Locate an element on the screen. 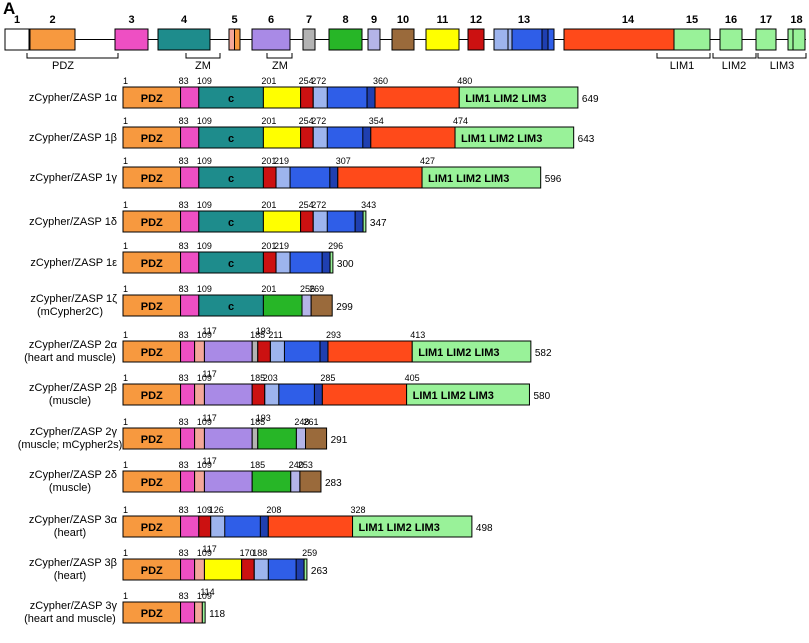 This screenshot has height=643, width=809. isoform-length: 580 is located at coordinates (541, 396).